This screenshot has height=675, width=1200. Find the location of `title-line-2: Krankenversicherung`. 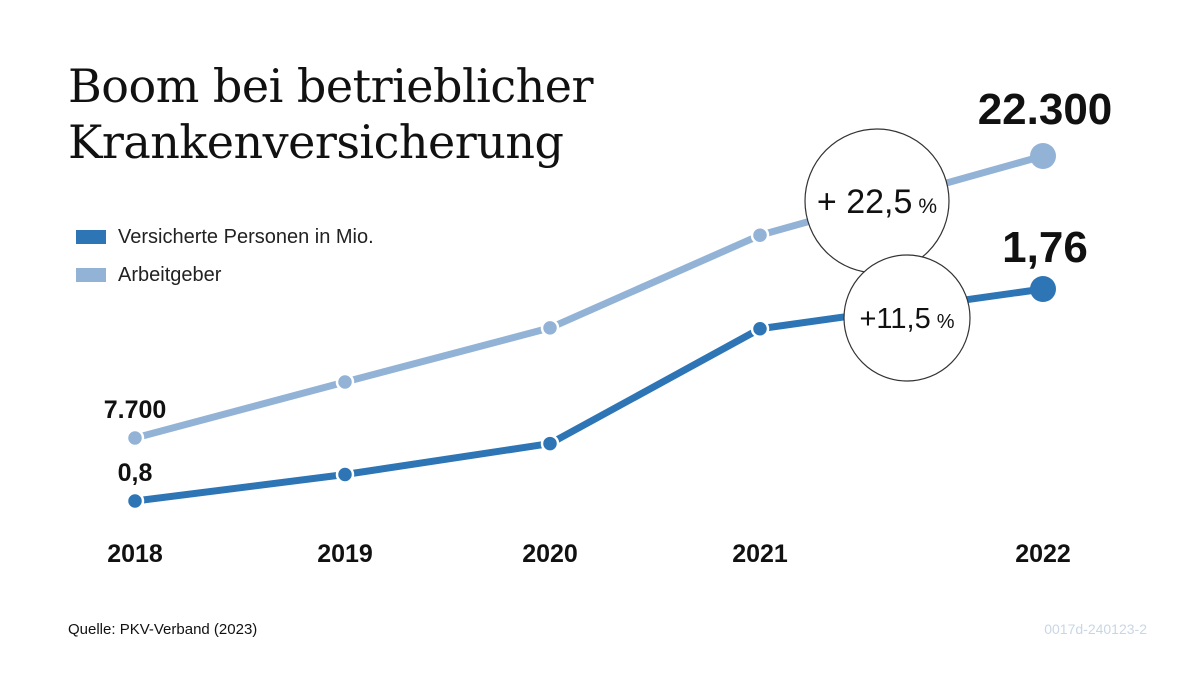

title-line-2: Krankenversicherung is located at coordinates (316, 142).